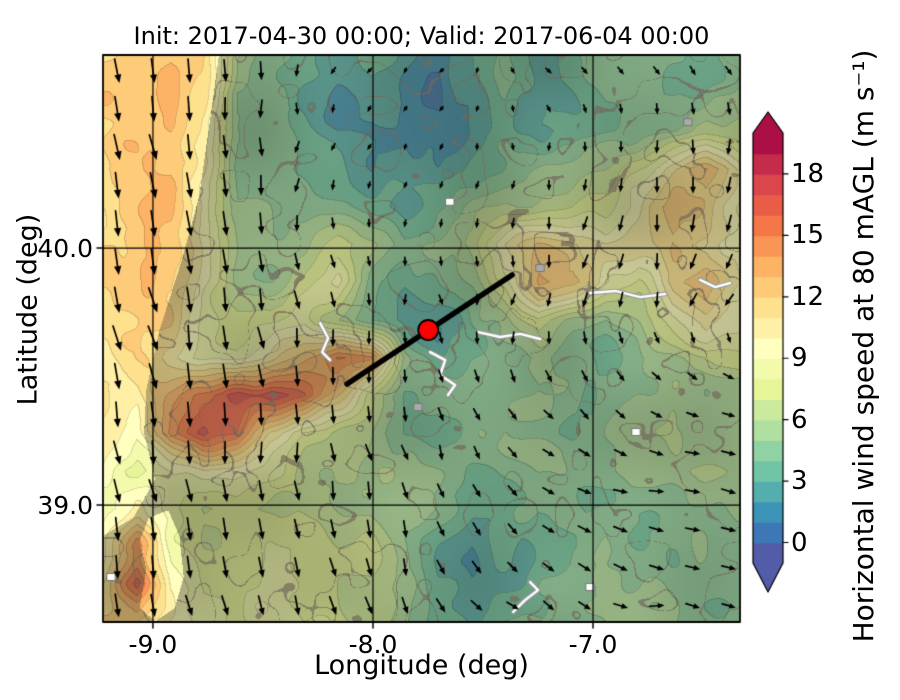 This screenshot has width=900, height=700. Describe the element at coordinates (799, 542) in the screenshot. I see `colorbar-tick-label-0: 0` at that location.